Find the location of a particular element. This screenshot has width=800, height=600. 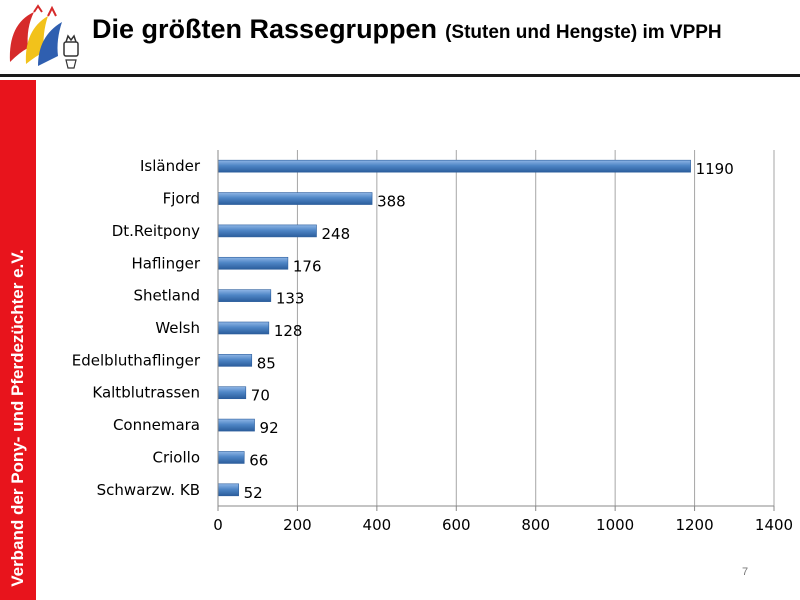

category-label: Schwarzw. KB is located at coordinates (148, 490).